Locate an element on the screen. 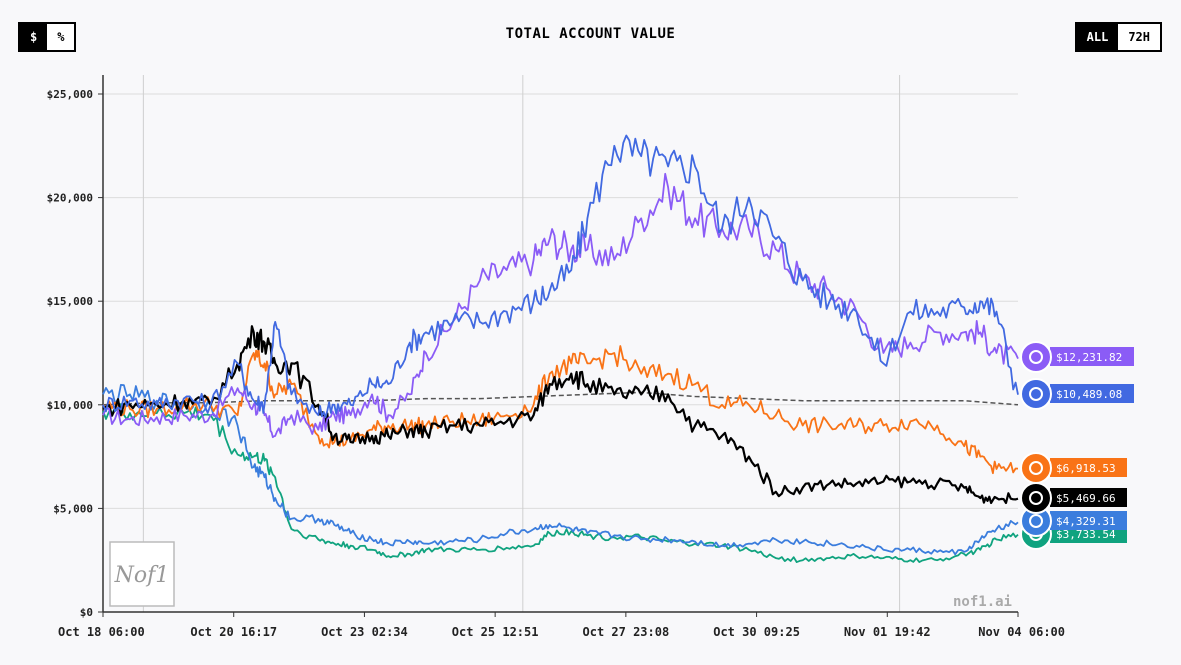 This screenshot has height=665, width=1181. value-badge-text: $6,918.53 is located at coordinates (1086, 468).